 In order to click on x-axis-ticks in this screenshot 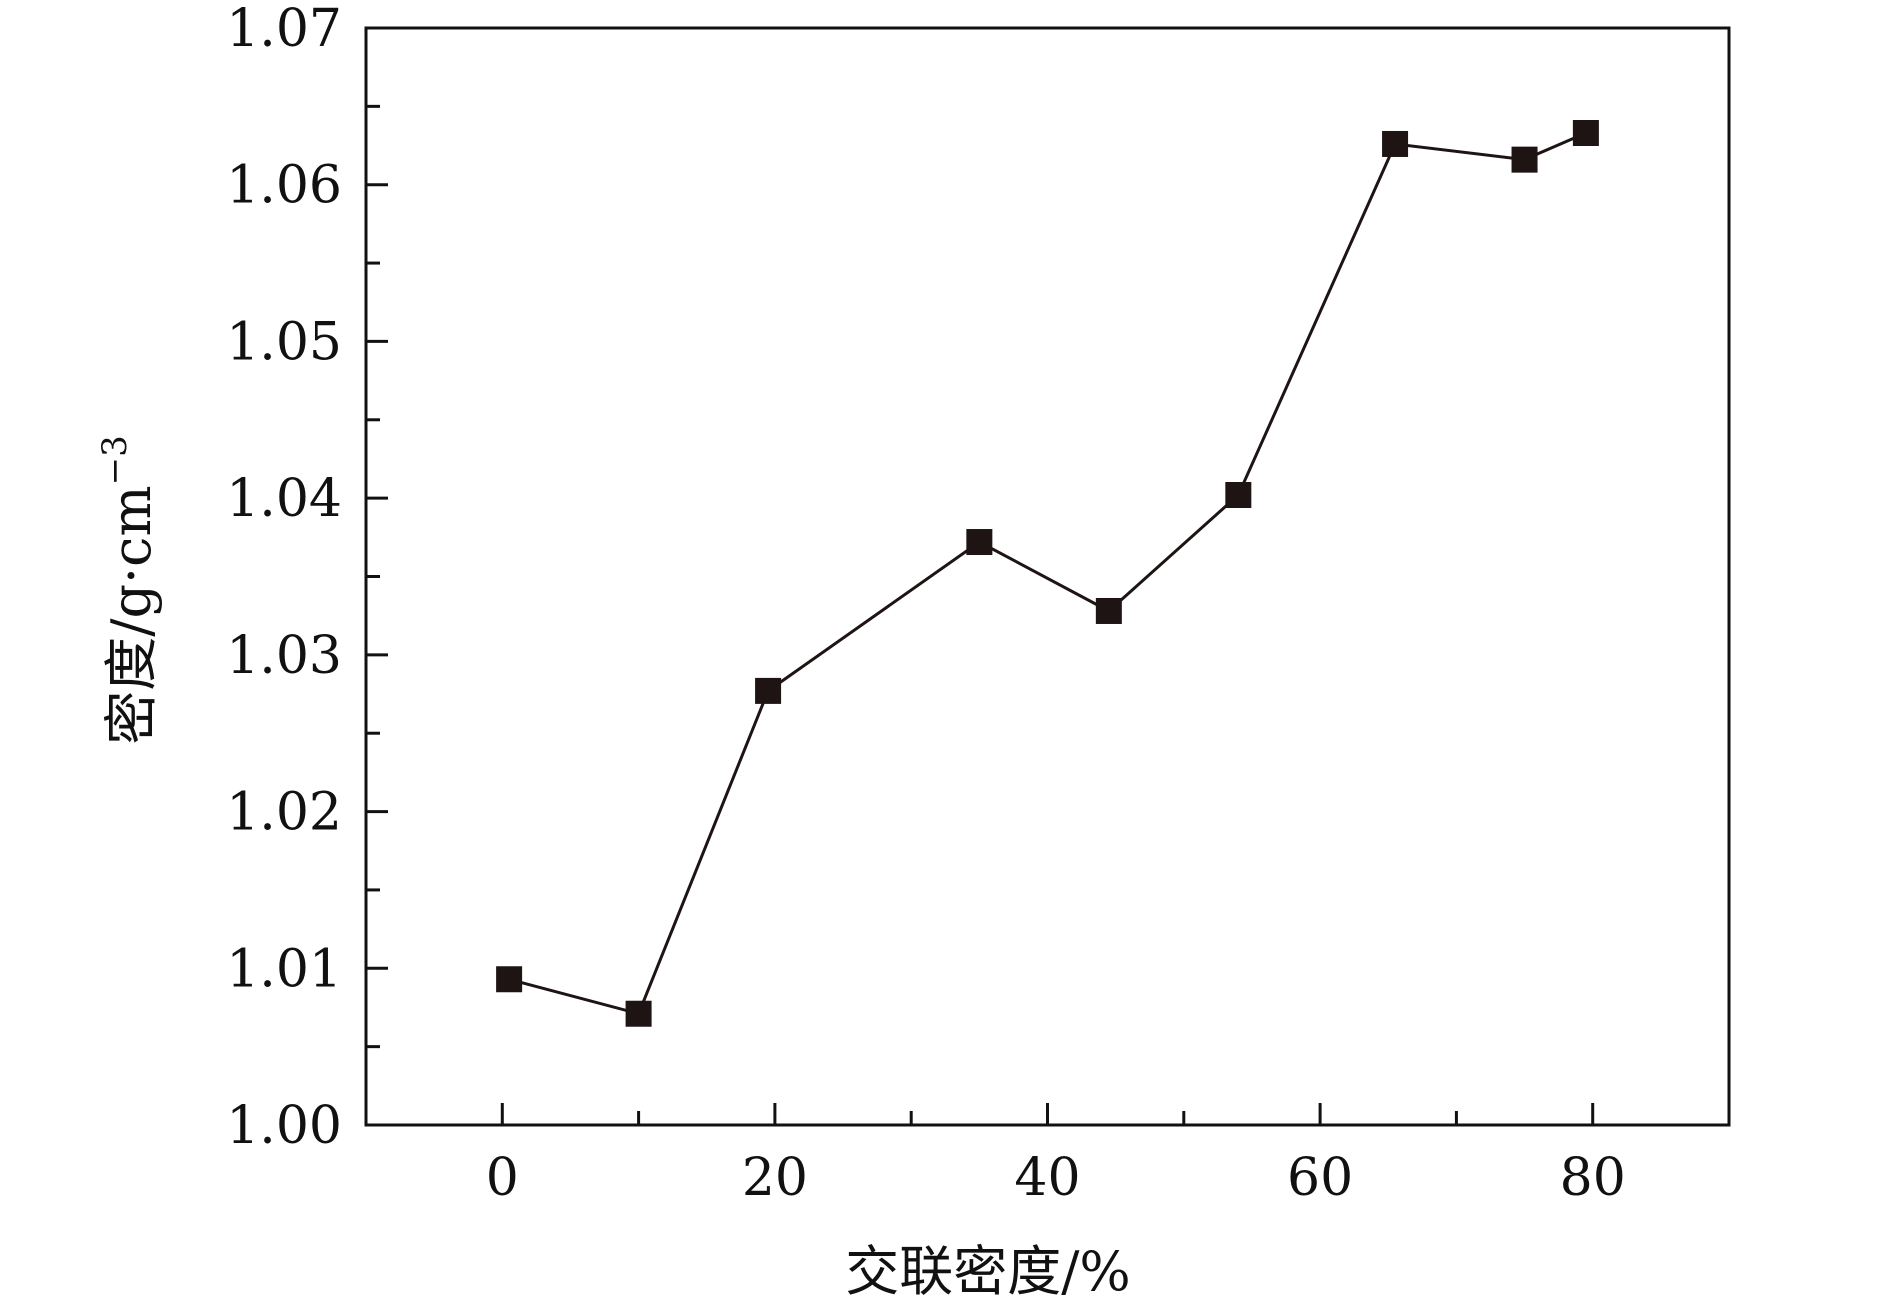, I will do `click(1047, 1114)`.